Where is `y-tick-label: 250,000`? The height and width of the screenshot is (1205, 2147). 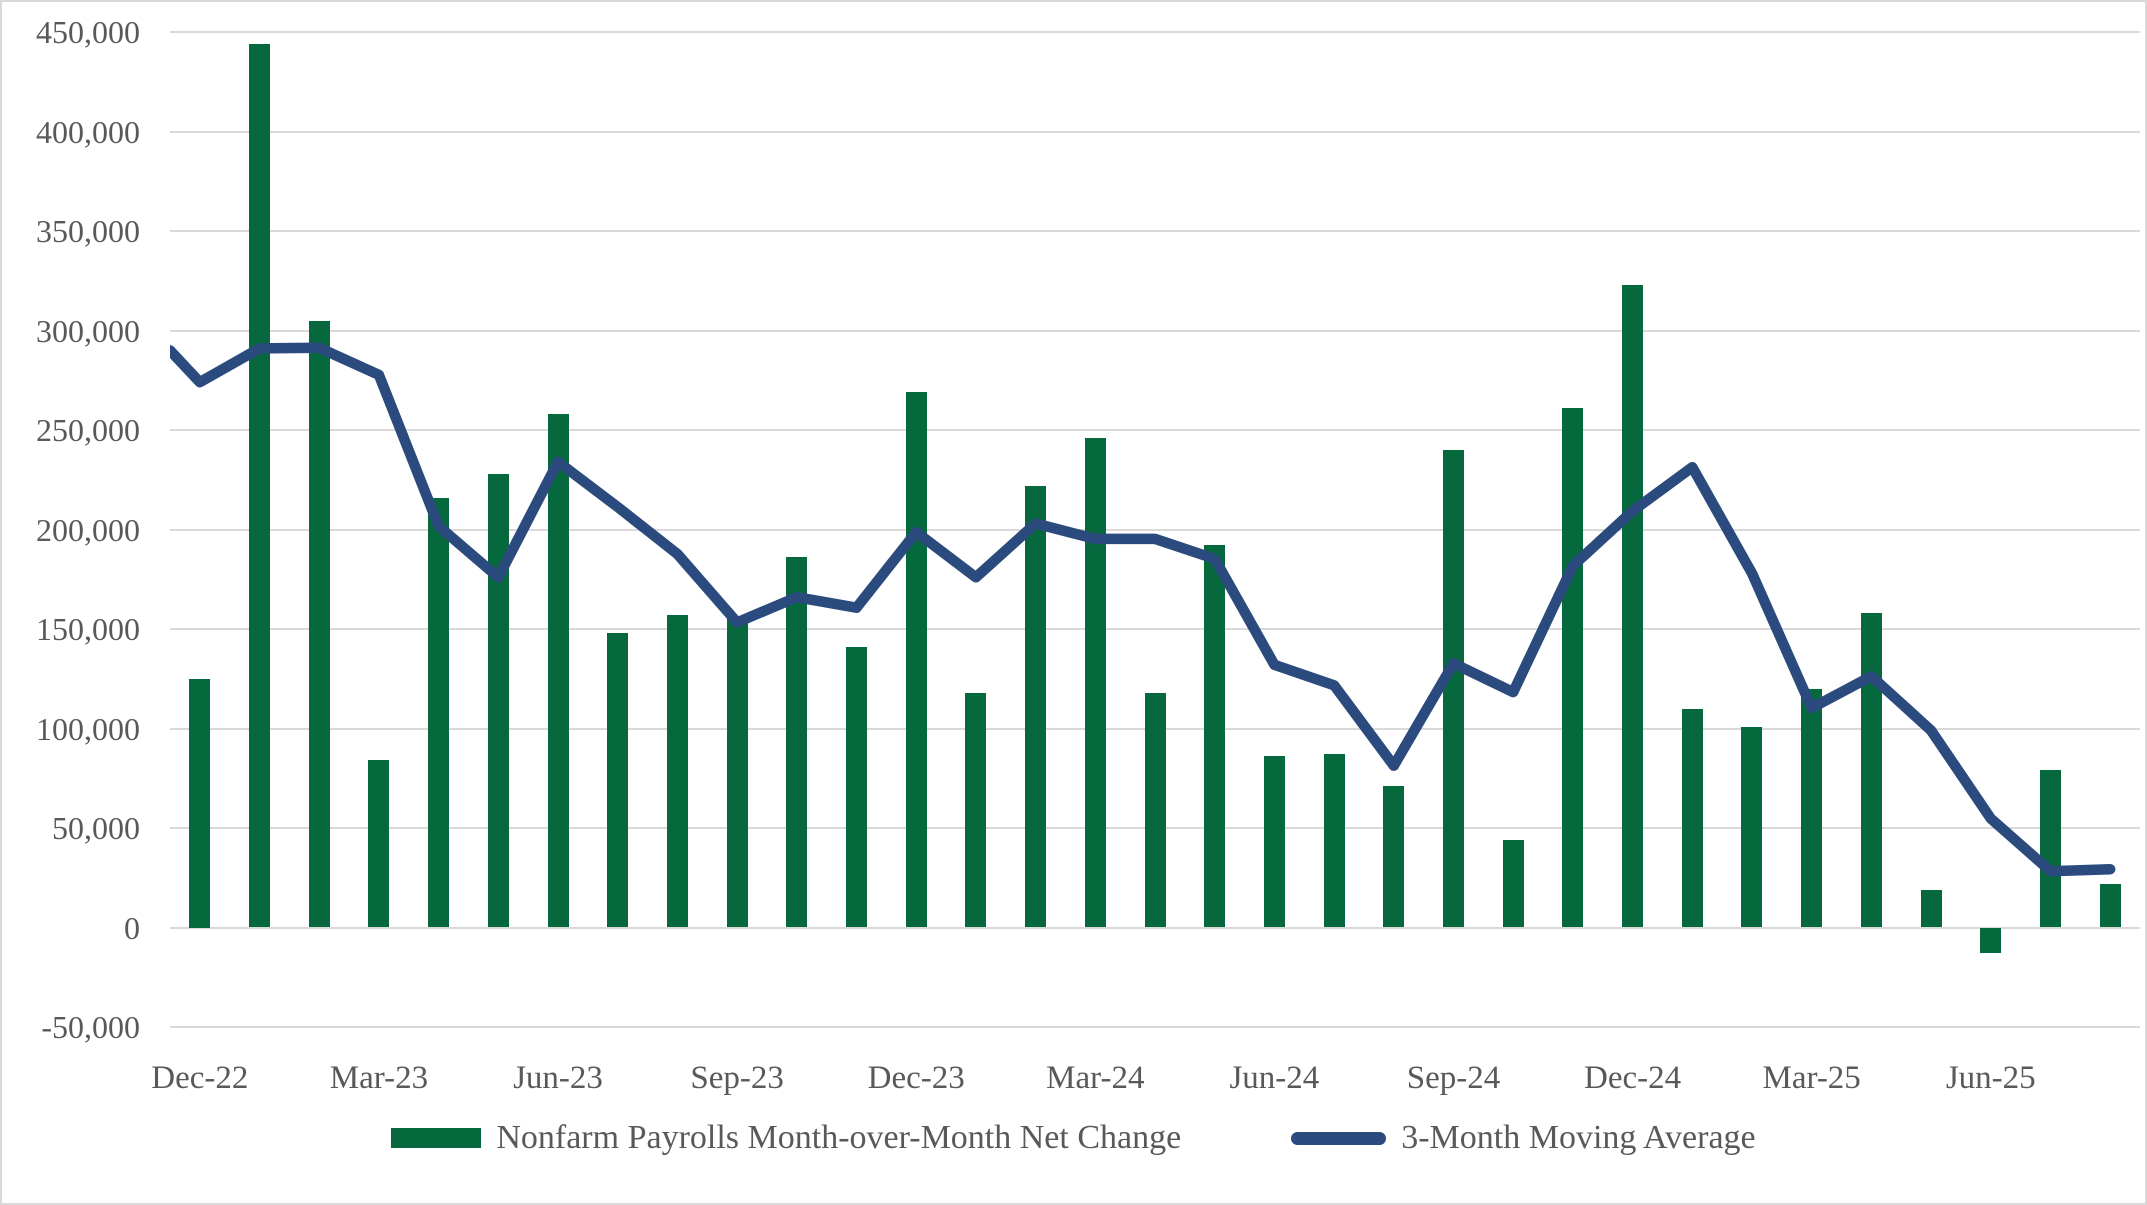 y-tick-label: 250,000 is located at coordinates (88, 430).